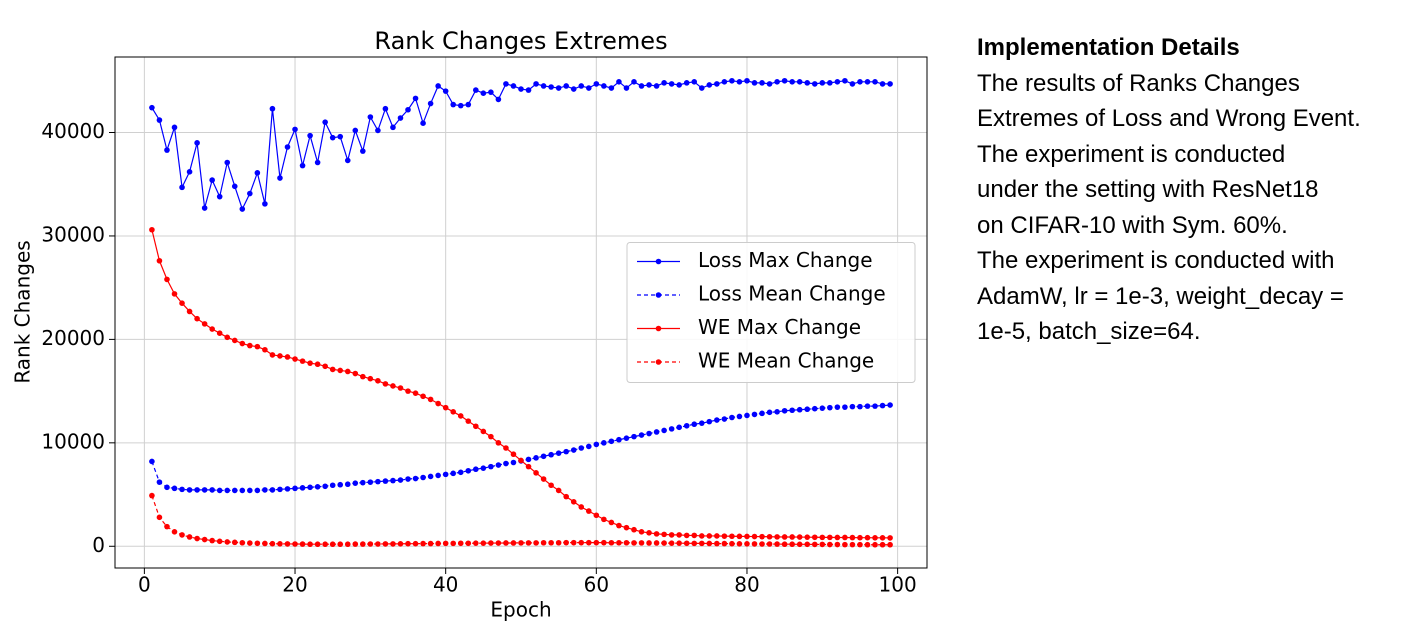 The image size is (1422, 632). Describe the element at coordinates (658, 295) in the screenshot. I see `legend-marker` at that location.